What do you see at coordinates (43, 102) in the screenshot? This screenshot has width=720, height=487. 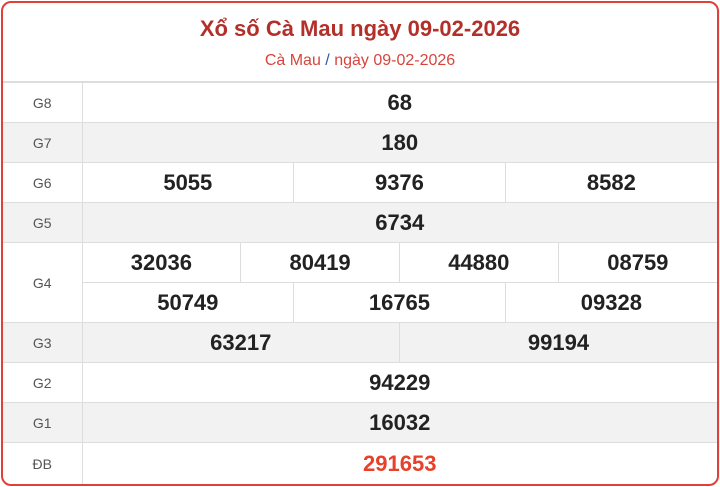 I see `prize-label: G8` at bounding box center [43, 102].